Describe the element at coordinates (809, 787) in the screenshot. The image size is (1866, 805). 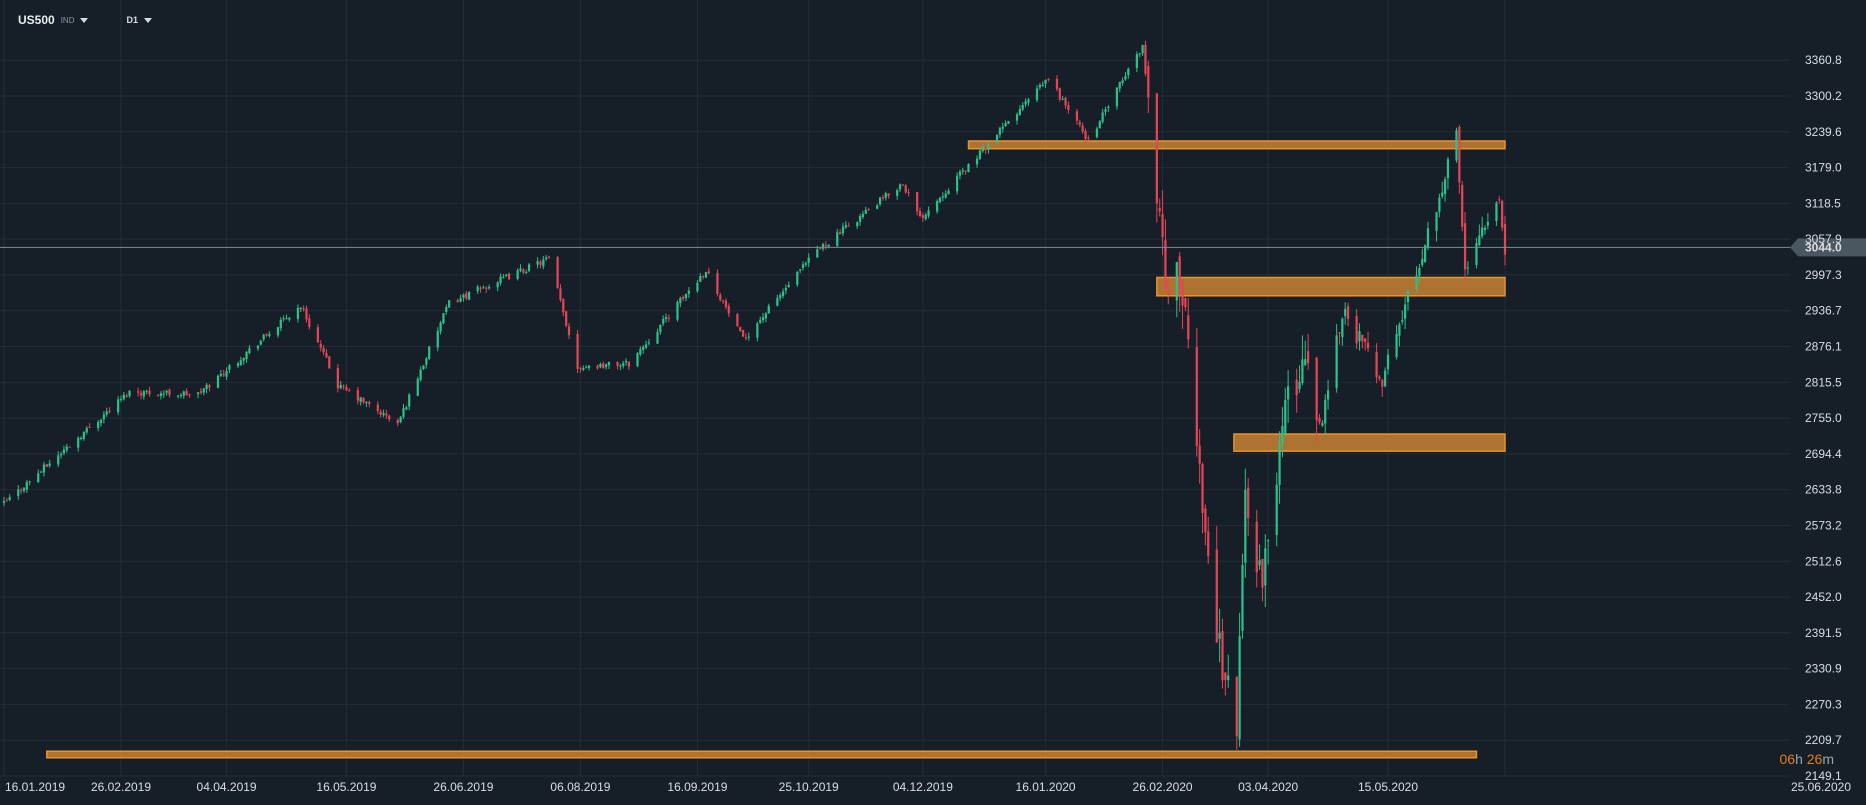
I see `x-tick-label: 25.10.2019` at that location.